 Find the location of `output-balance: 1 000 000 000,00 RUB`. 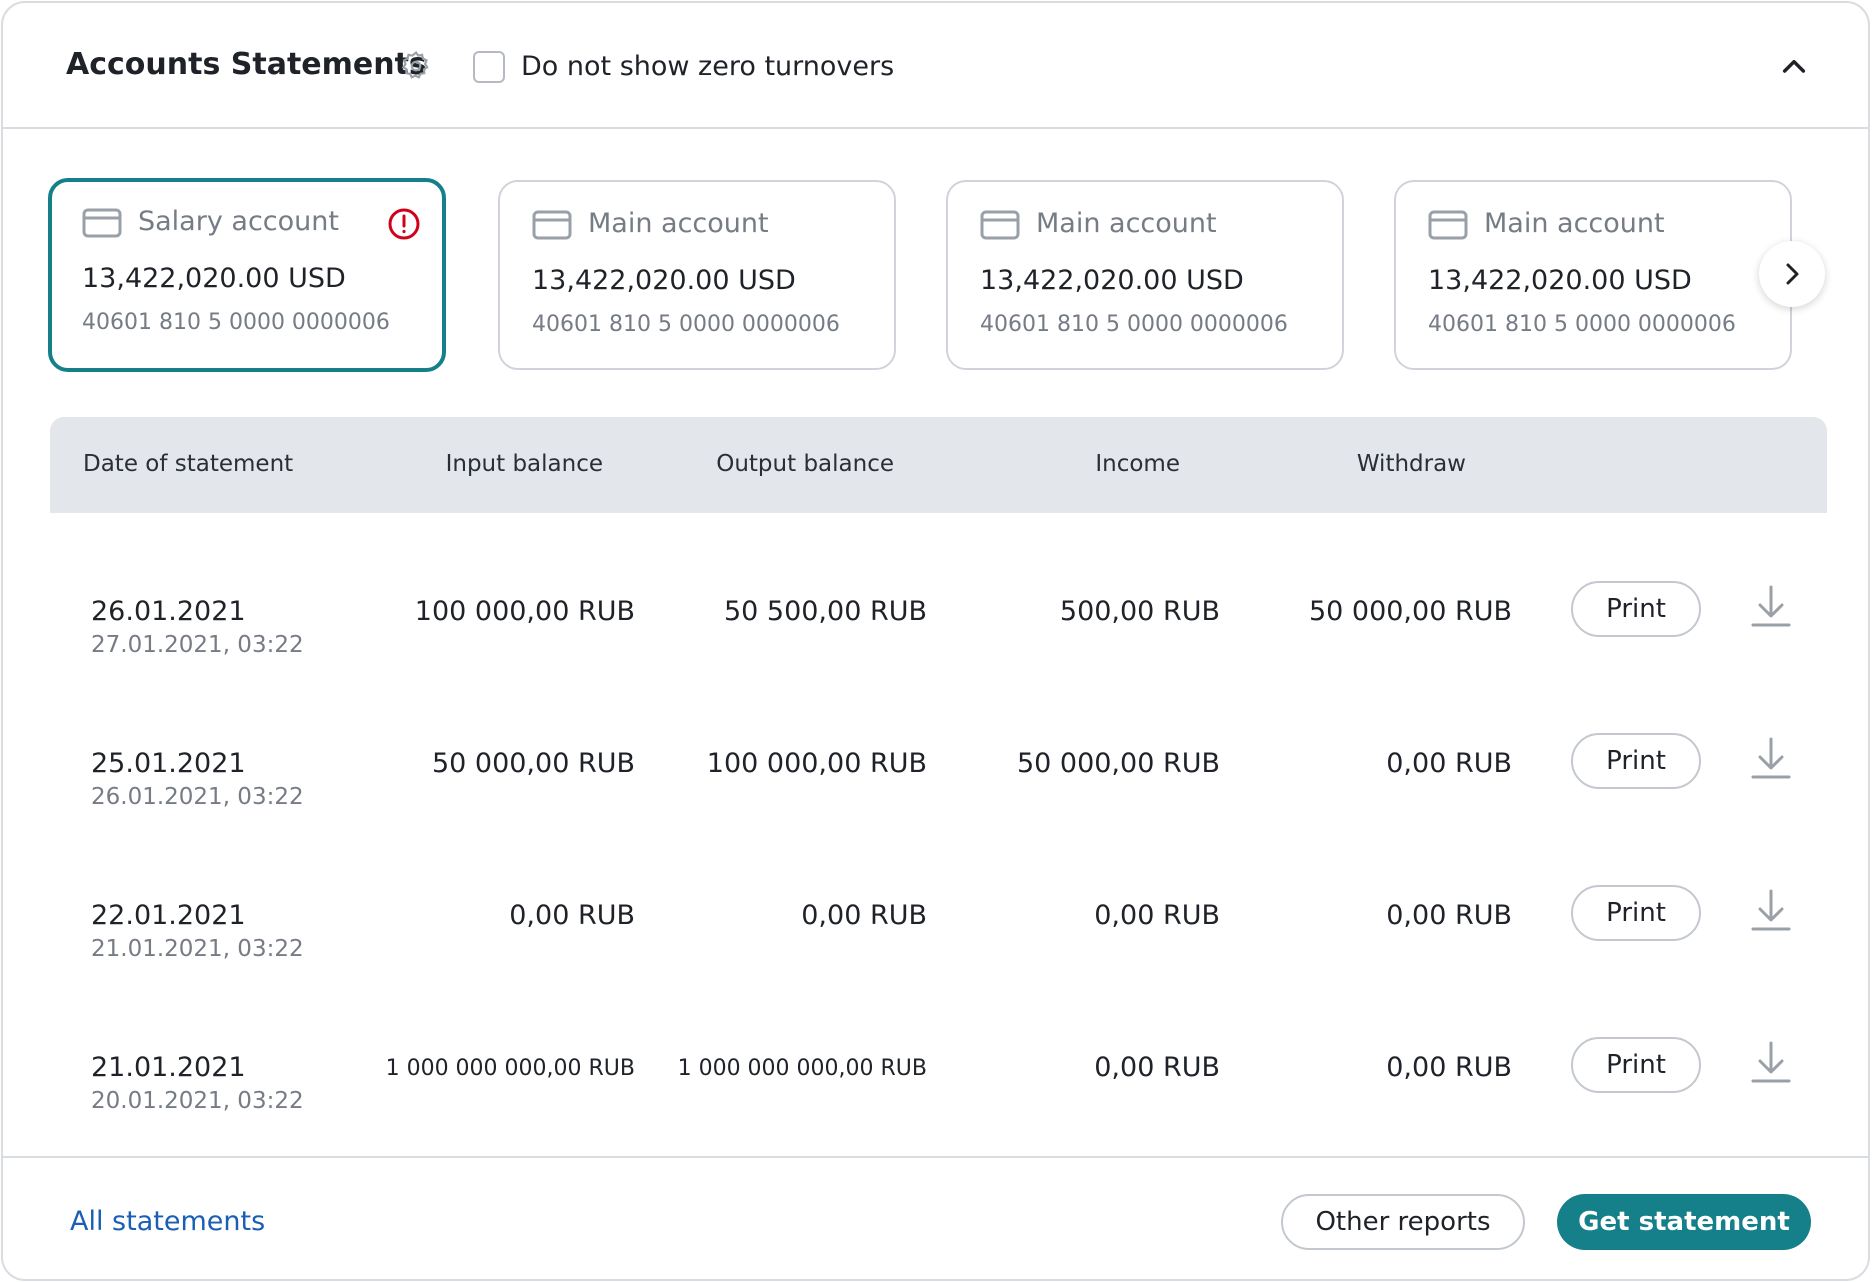

output-balance: 1 000 000 000,00 RUB is located at coordinates (802, 1068).